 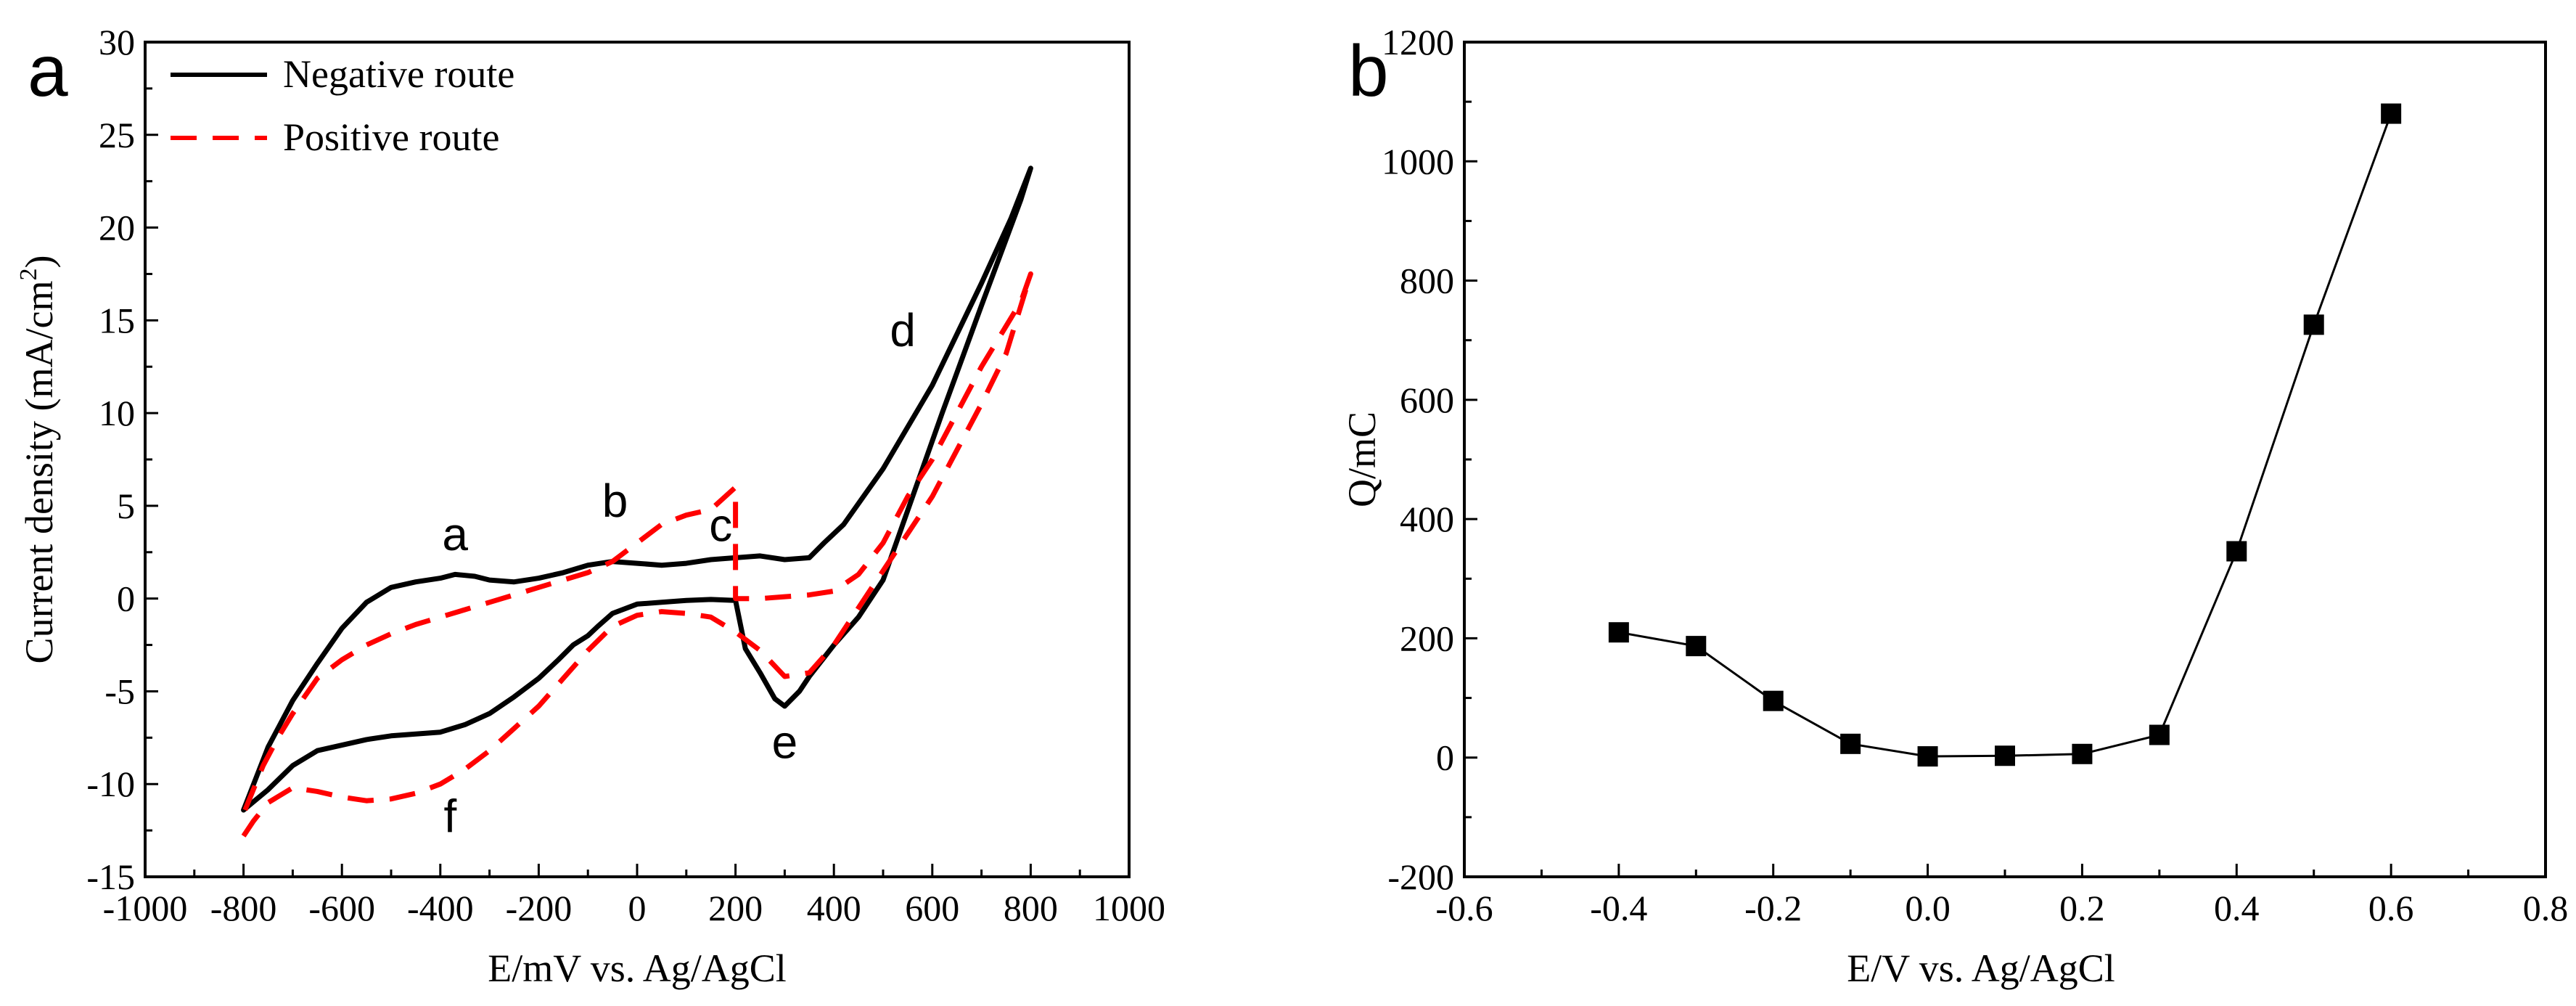 What do you see at coordinates (1981, 968) in the screenshot?
I see `panel-b-x-axis-title: E/V vs. Ag/AgCl` at bounding box center [1981, 968].